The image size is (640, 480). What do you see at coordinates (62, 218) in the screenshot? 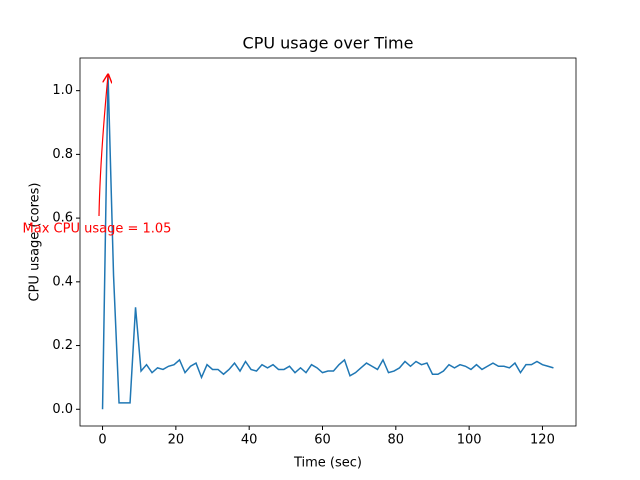
I see `y-tick-label: 0.6` at bounding box center [62, 218].